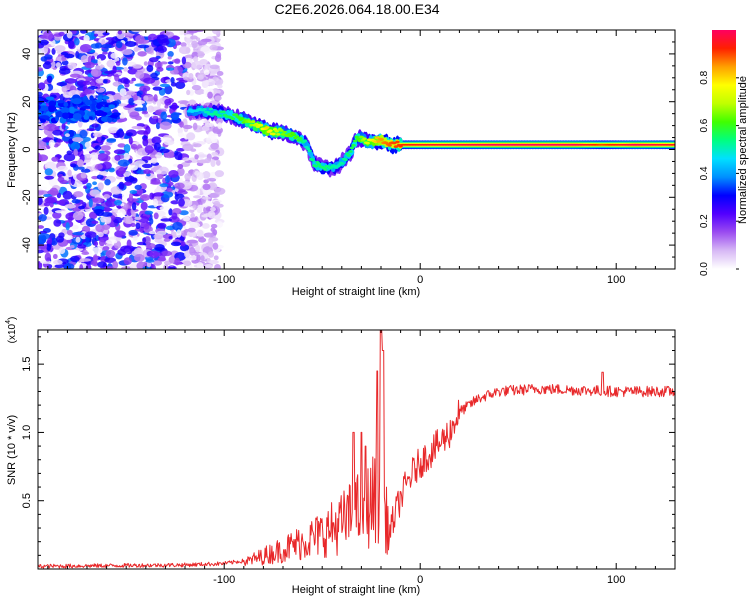  Describe the element at coordinates (420, 280) in the screenshot. I see `spectrogram-x-tick-label: 0` at that location.